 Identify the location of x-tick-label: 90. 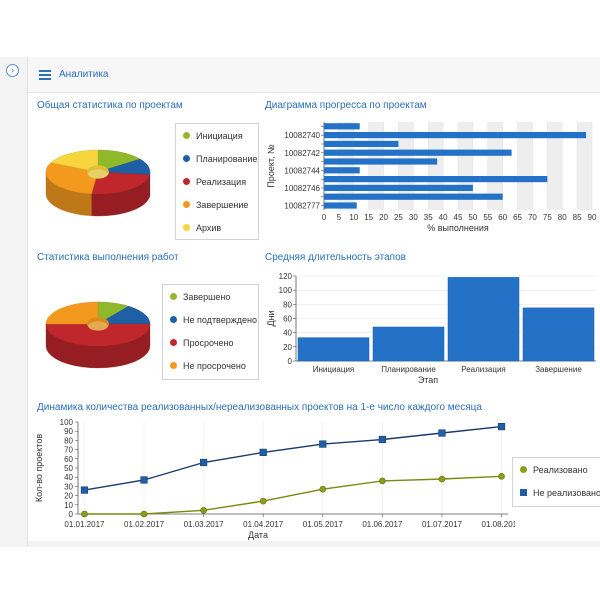
(592, 217).